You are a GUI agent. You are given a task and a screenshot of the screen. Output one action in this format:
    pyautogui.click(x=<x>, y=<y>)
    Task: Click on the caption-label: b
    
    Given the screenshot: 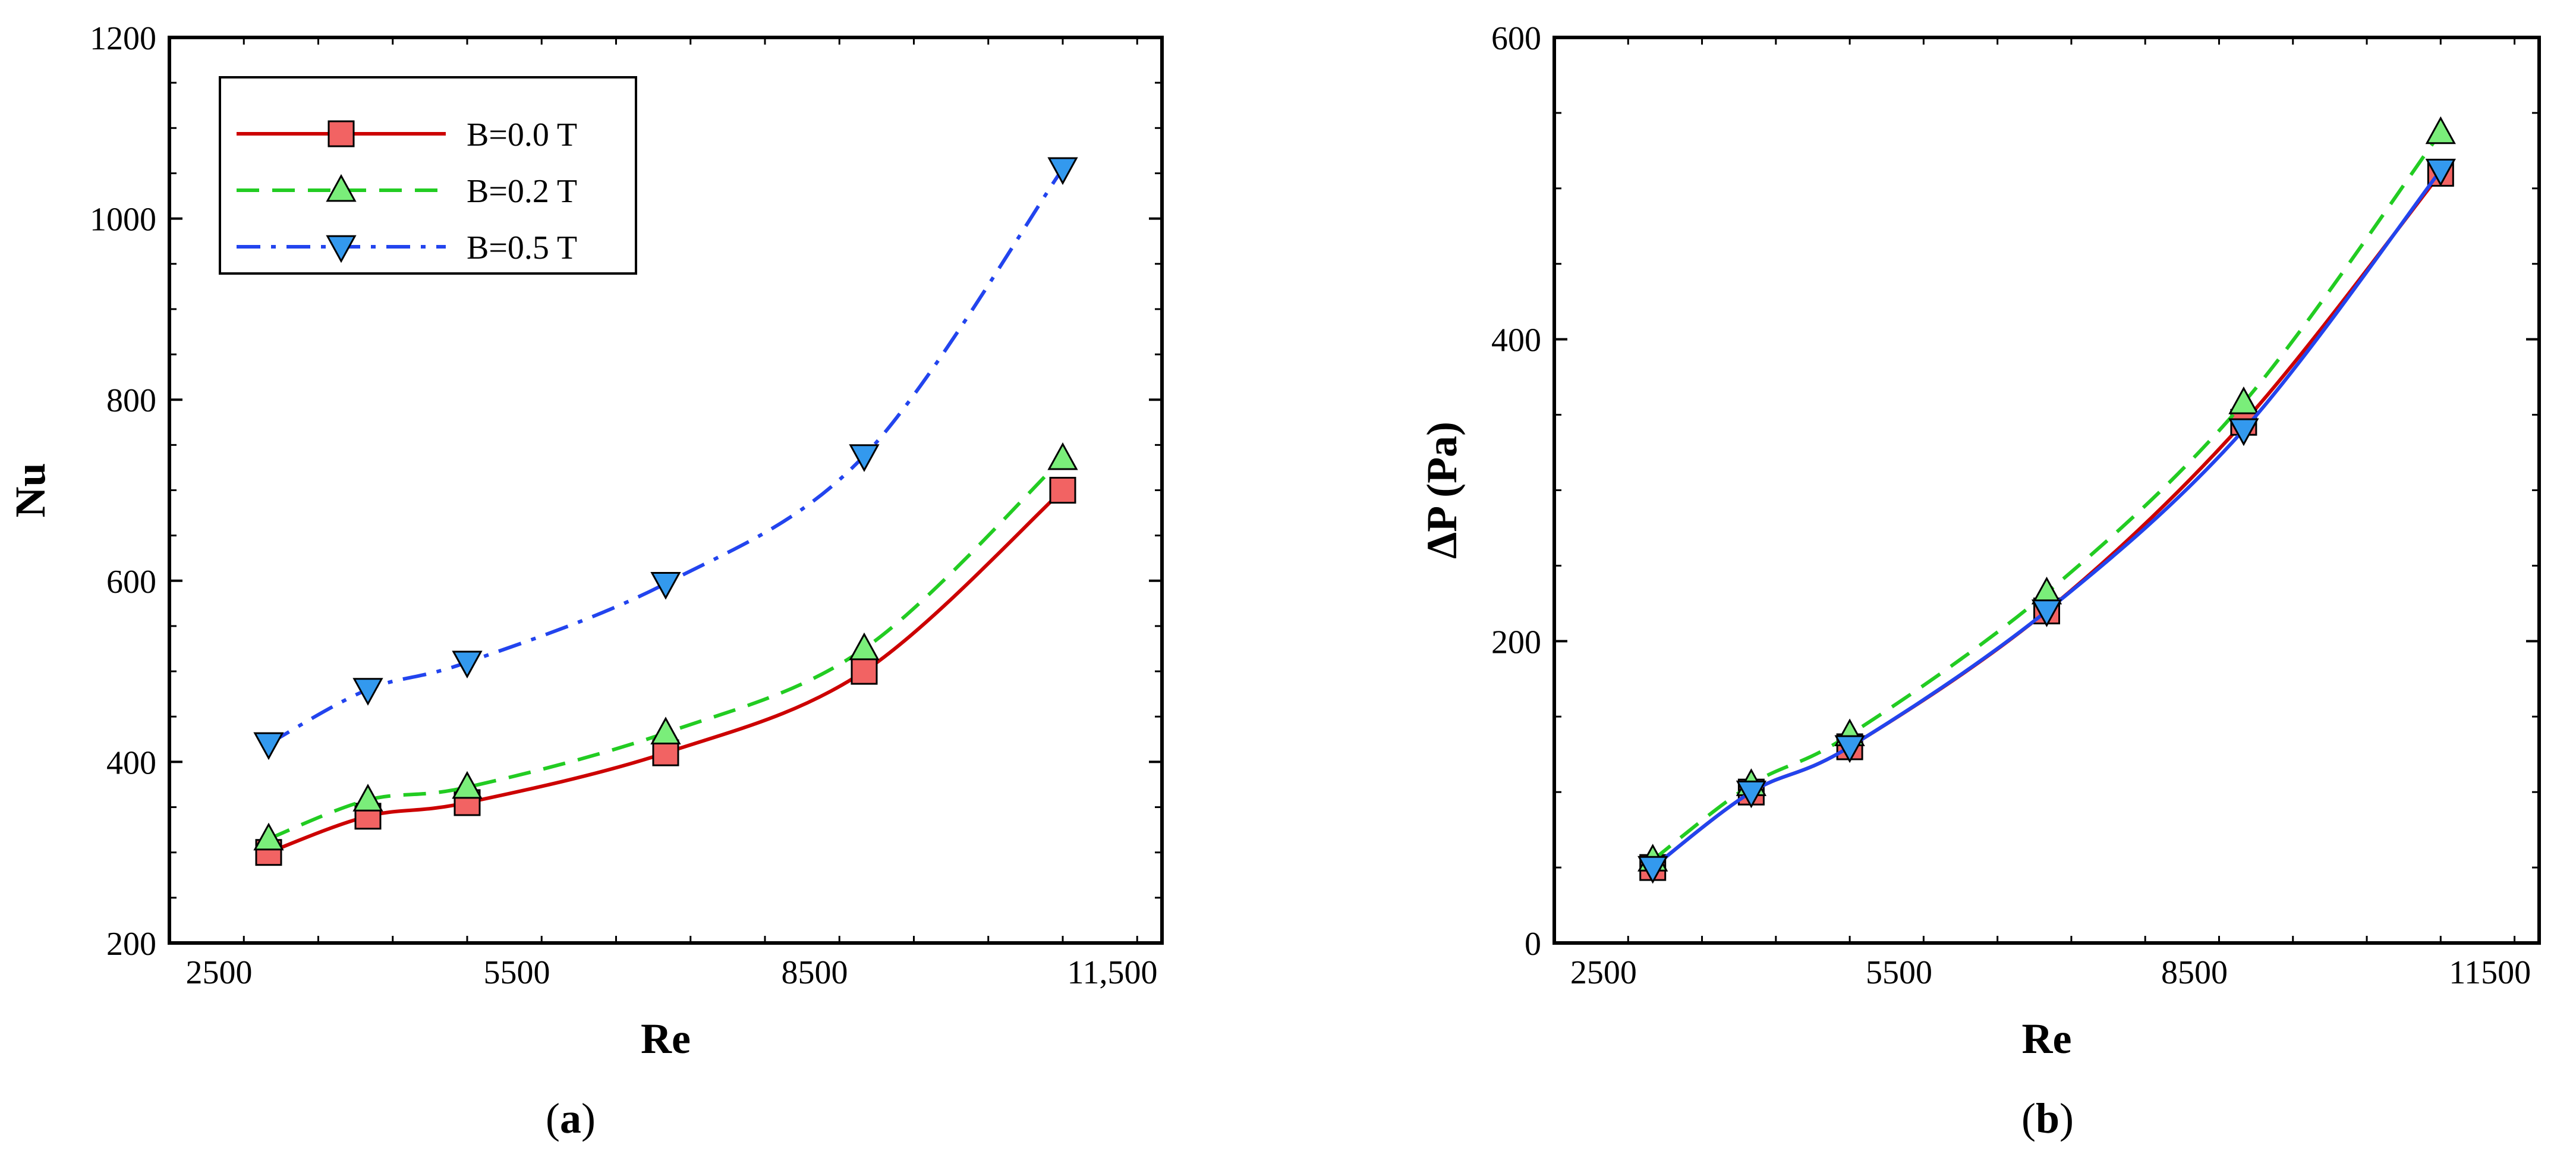 What is the action you would take?
    pyautogui.click(x=2048, y=1118)
    